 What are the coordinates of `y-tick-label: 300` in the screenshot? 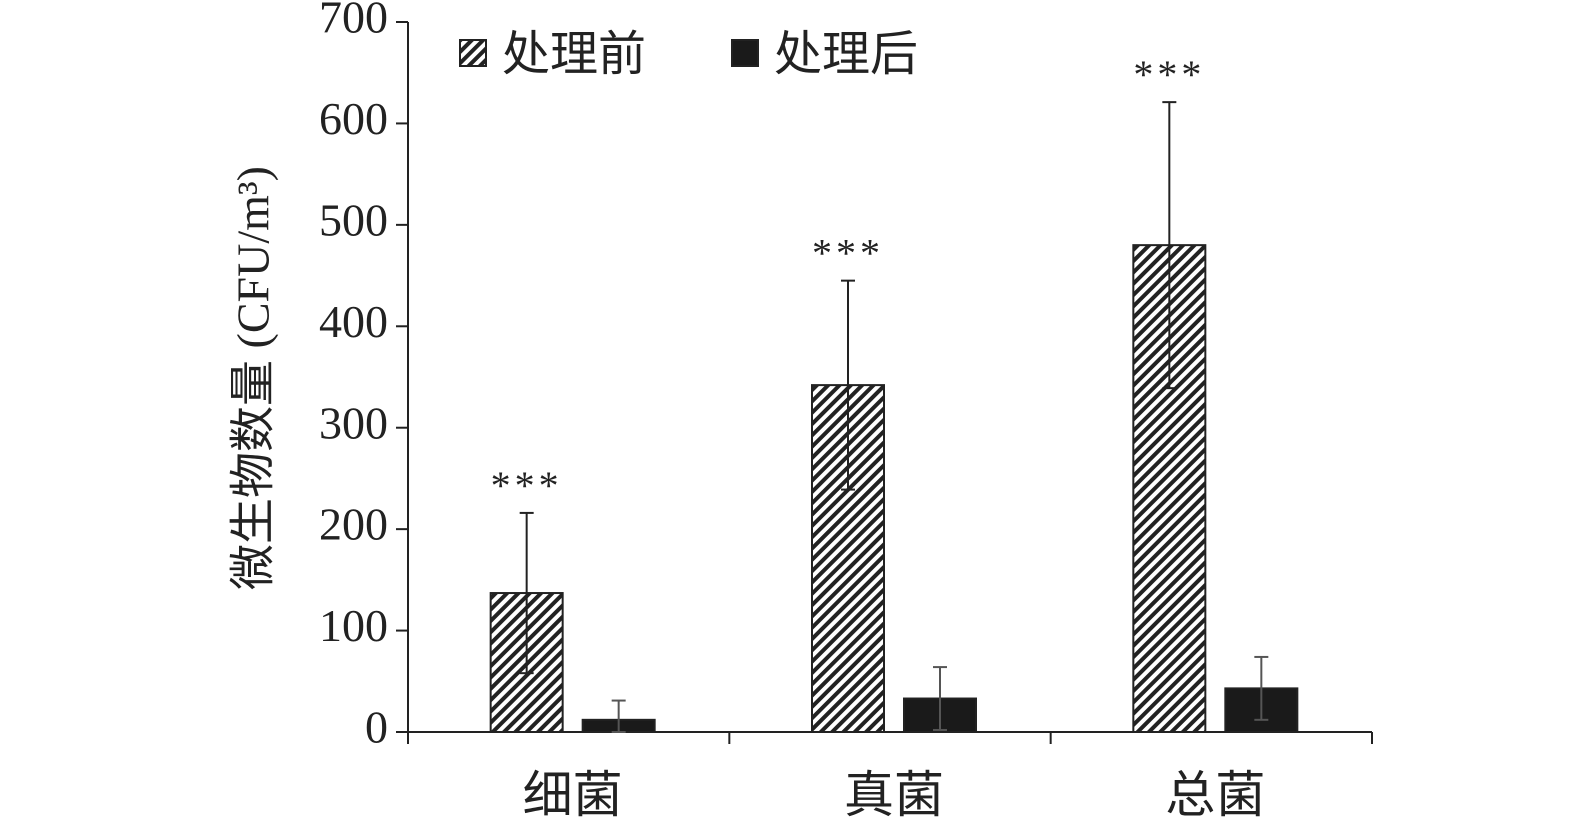 It's located at (353, 422).